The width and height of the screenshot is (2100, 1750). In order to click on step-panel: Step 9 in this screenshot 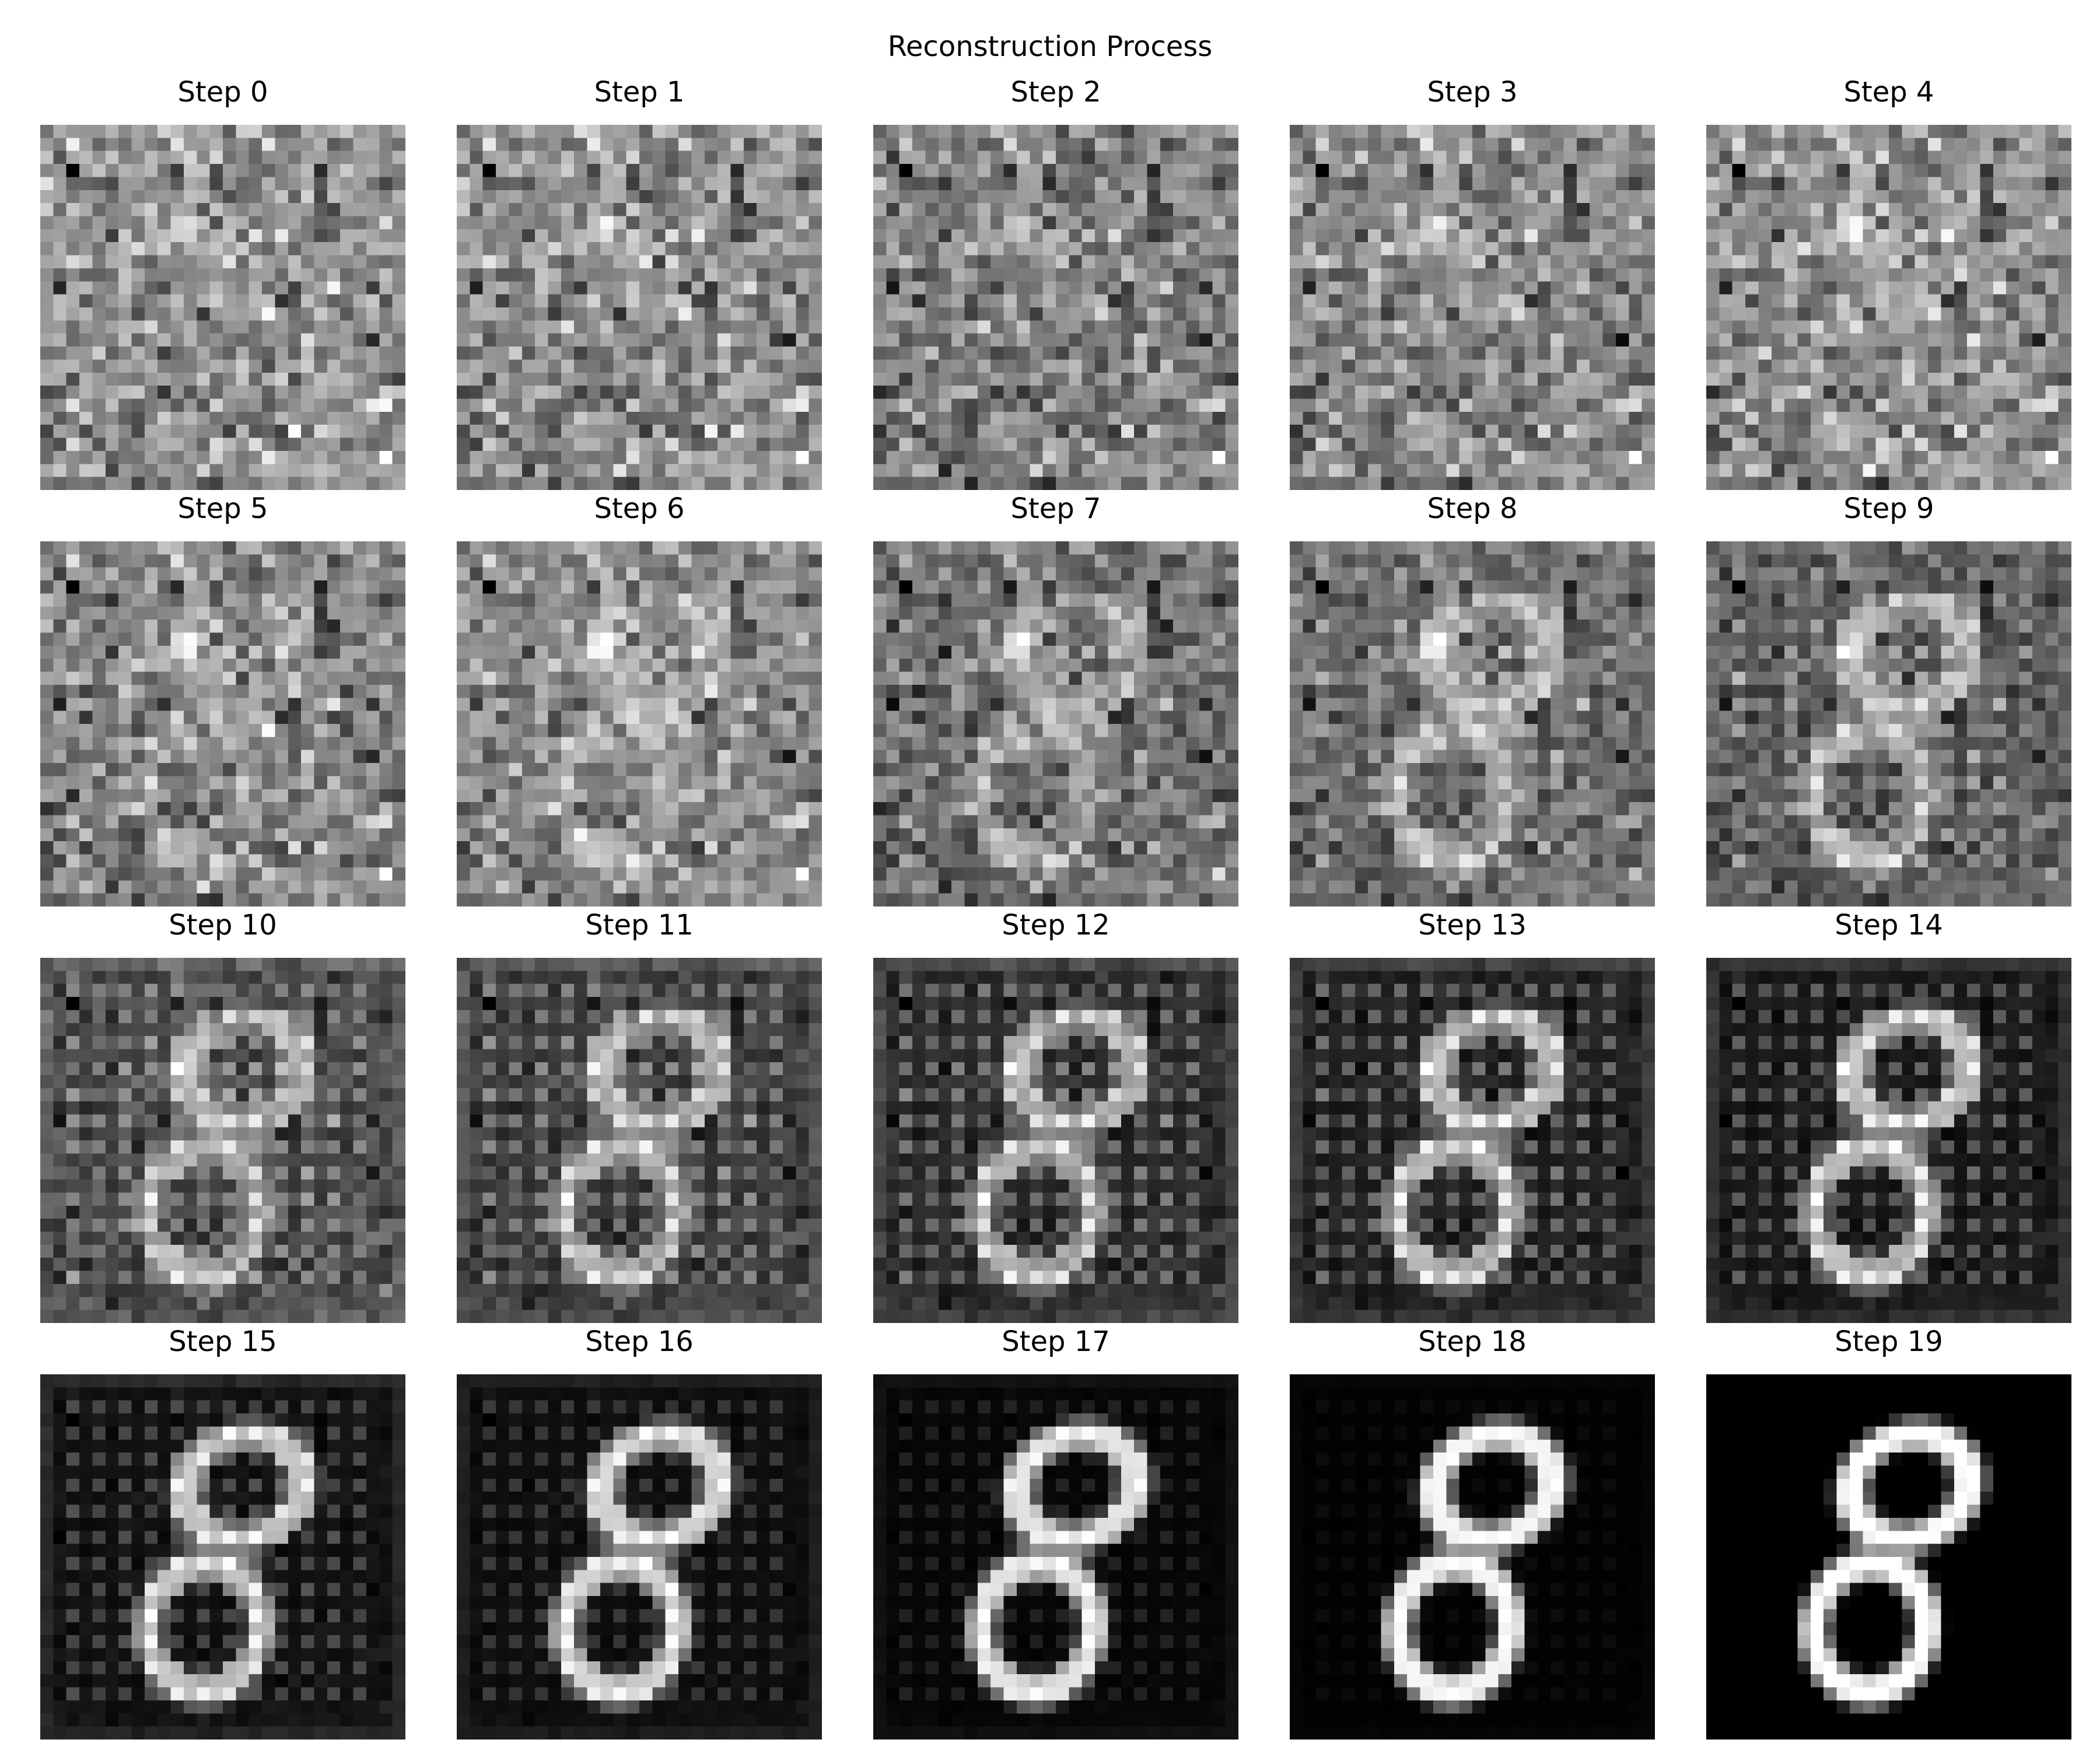, I will do `click(1888, 699)`.